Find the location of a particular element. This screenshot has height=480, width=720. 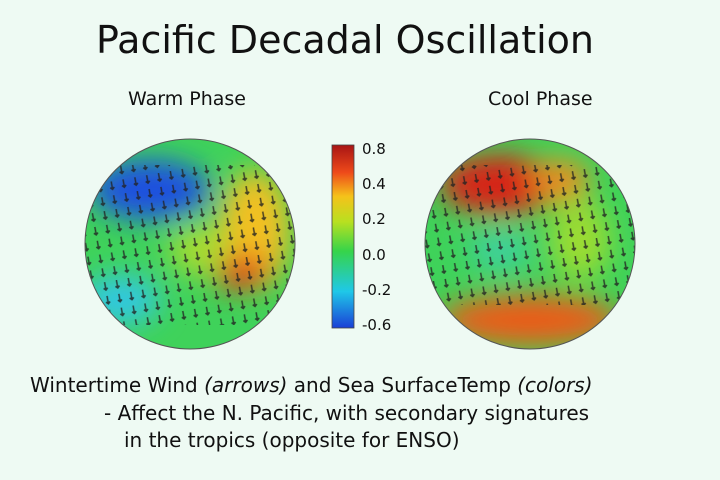

panel-label: Warm Phase is located at coordinates (187, 99).